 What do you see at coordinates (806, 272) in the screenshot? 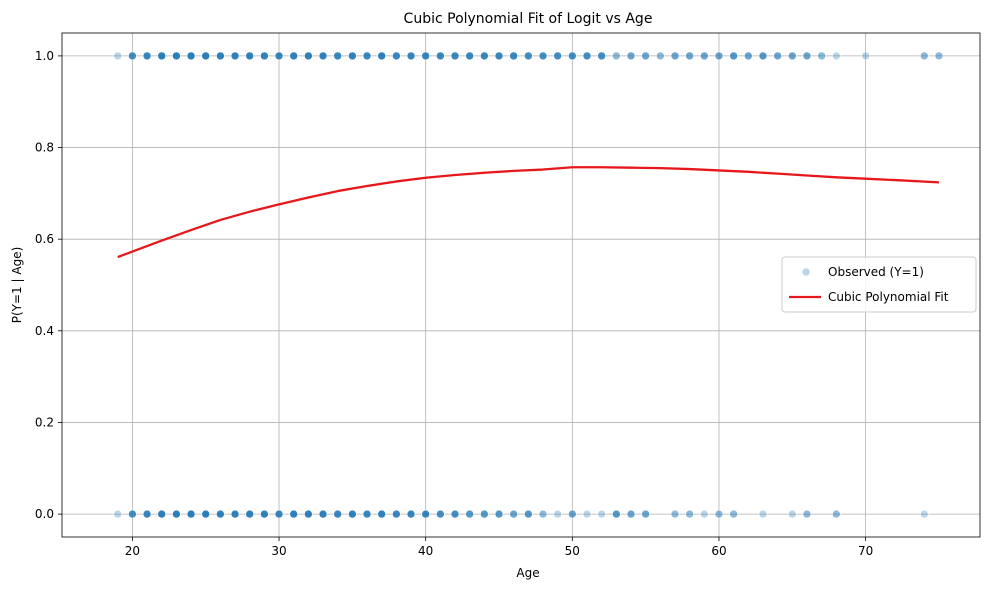
I see `legend-marker-observed` at bounding box center [806, 272].